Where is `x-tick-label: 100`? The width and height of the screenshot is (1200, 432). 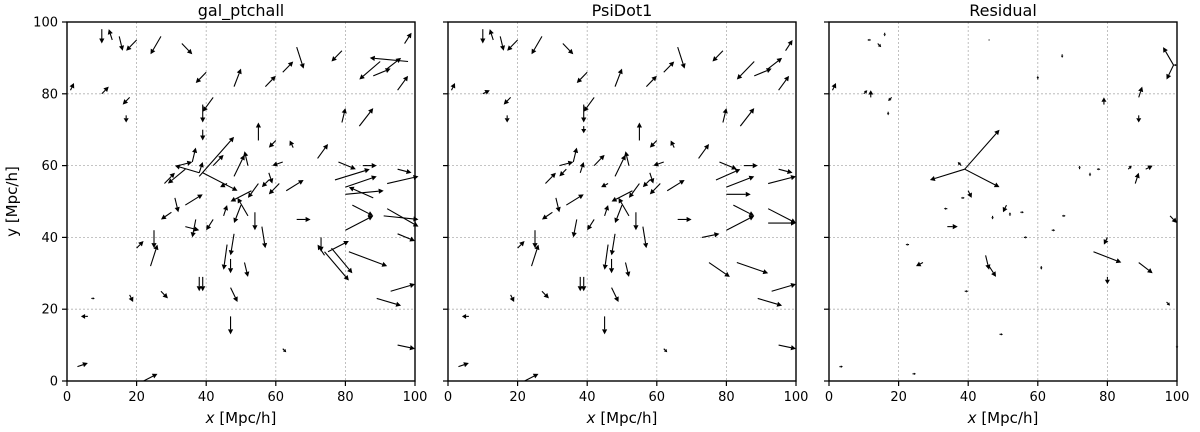
x-tick-label: 100 is located at coordinates (796, 397).